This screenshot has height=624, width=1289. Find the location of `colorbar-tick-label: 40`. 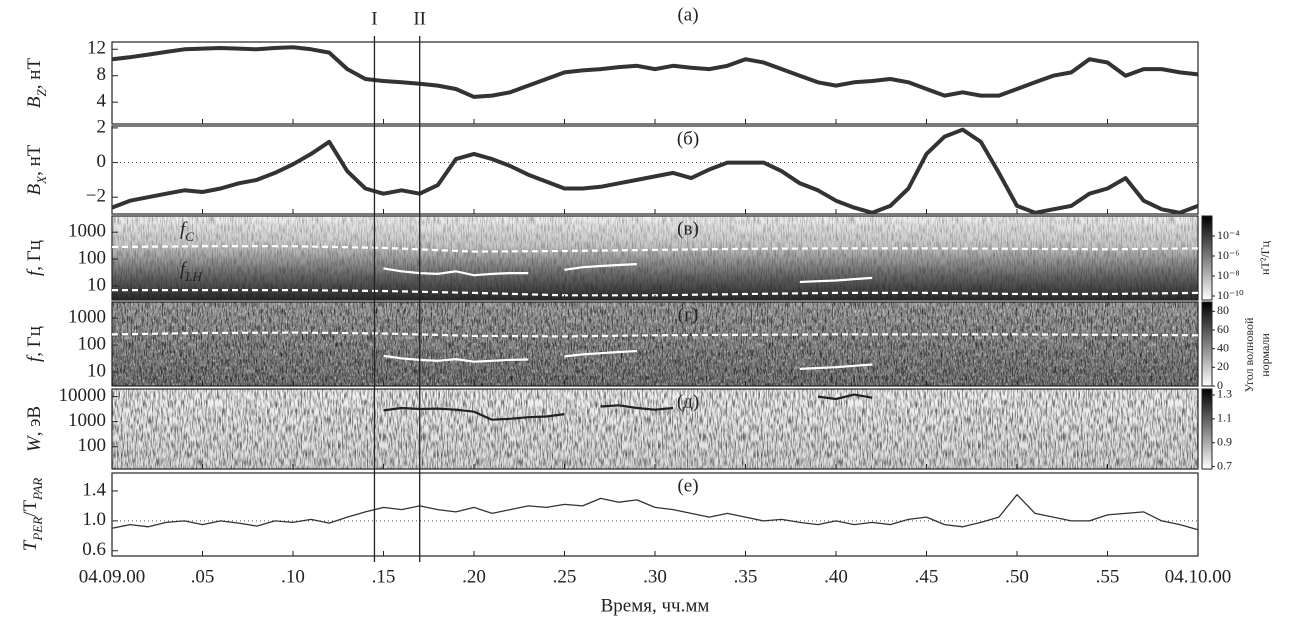

colorbar-tick-label: 40 is located at coordinates (1223, 347).